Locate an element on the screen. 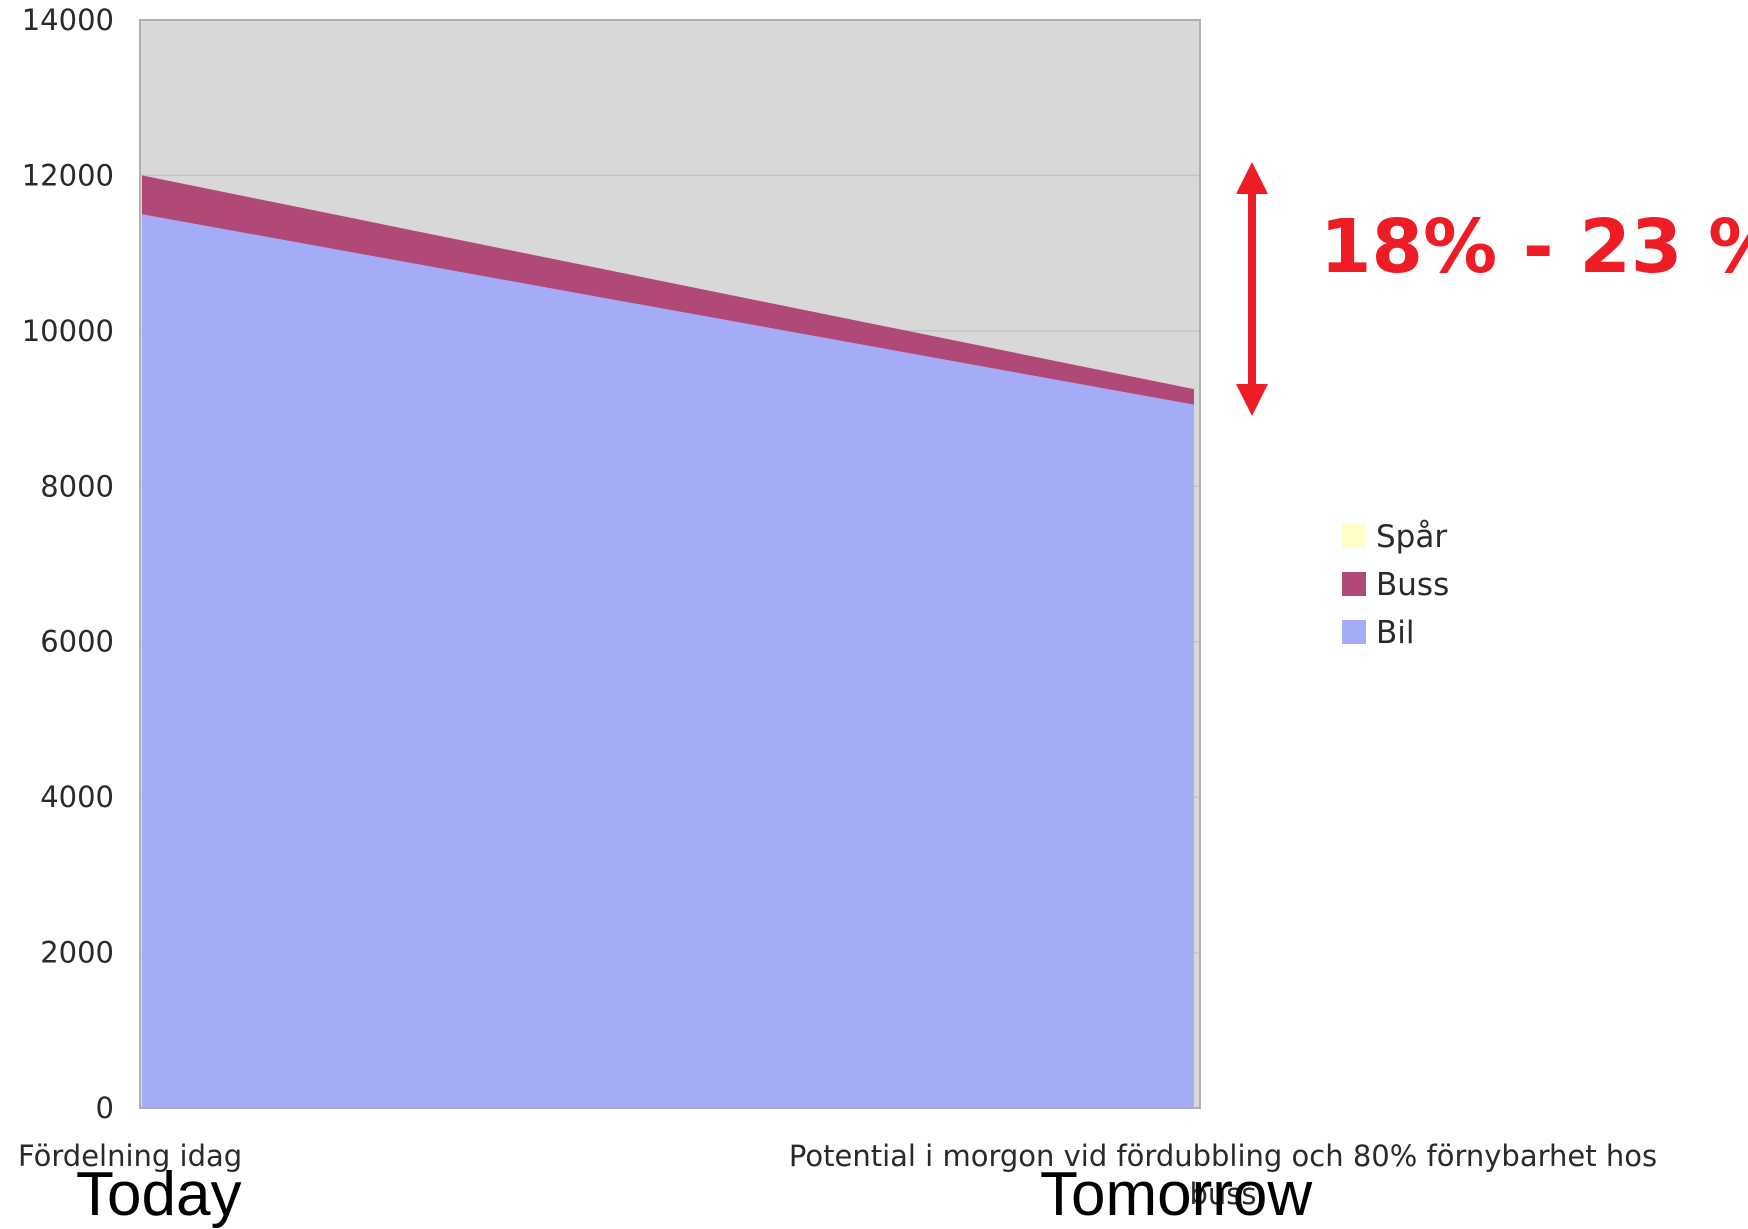  y-tick-label: 10000 is located at coordinates (68, 331).